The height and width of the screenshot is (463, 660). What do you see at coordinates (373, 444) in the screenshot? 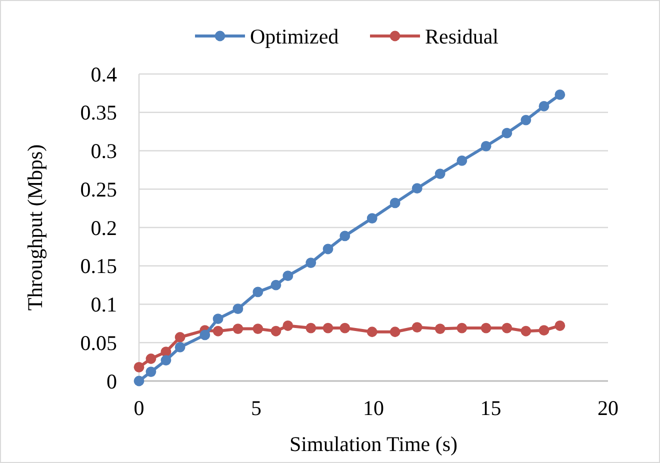
I see `x-axis-title: Simulation Time (s)` at bounding box center [373, 444].